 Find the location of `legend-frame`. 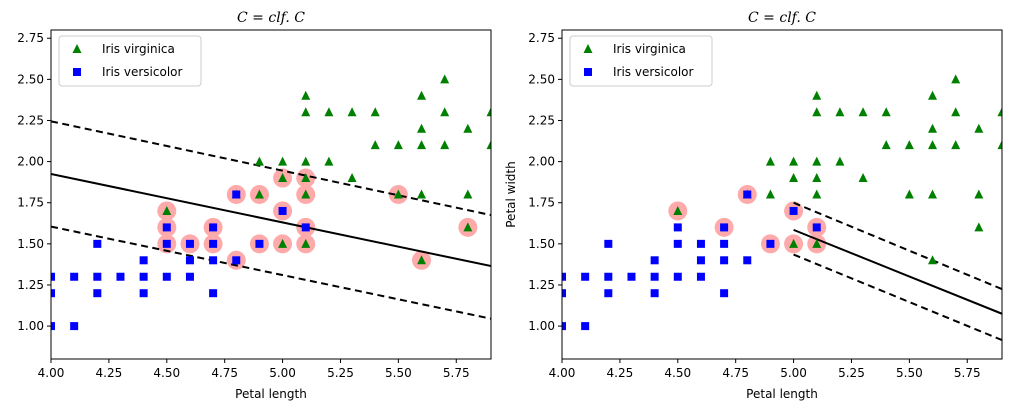

legend-frame is located at coordinates (641, 61).